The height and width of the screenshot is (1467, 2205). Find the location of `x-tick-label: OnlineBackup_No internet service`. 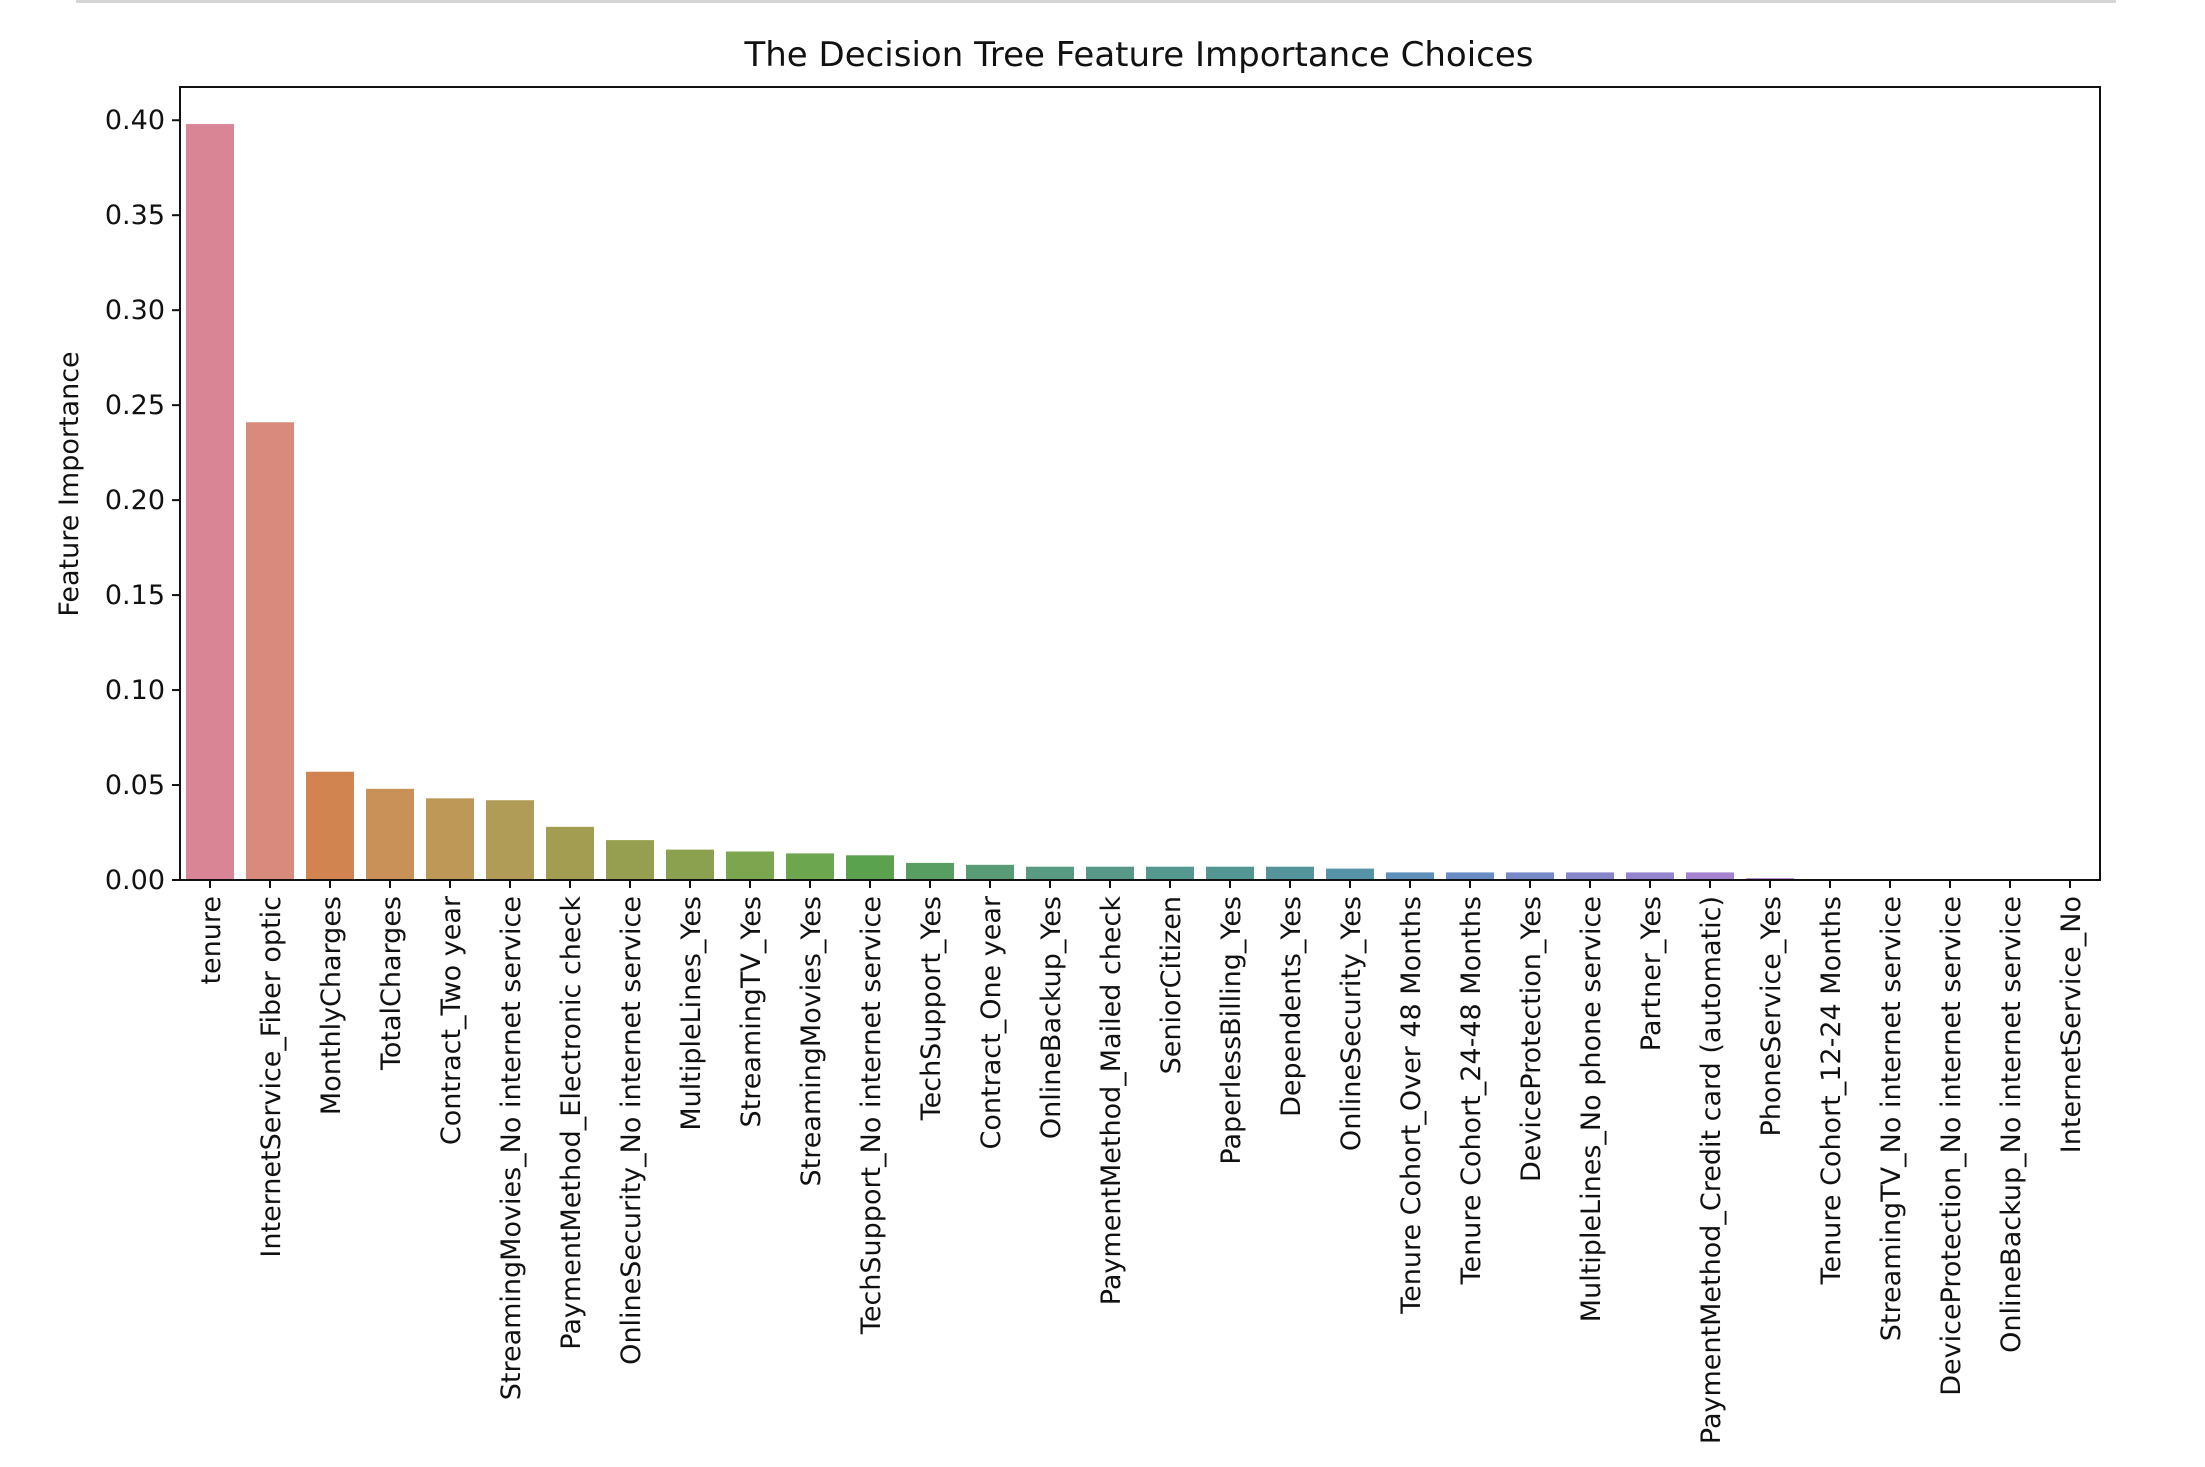

x-tick-label: OnlineBackup_No internet service is located at coordinates (2011, 1124).